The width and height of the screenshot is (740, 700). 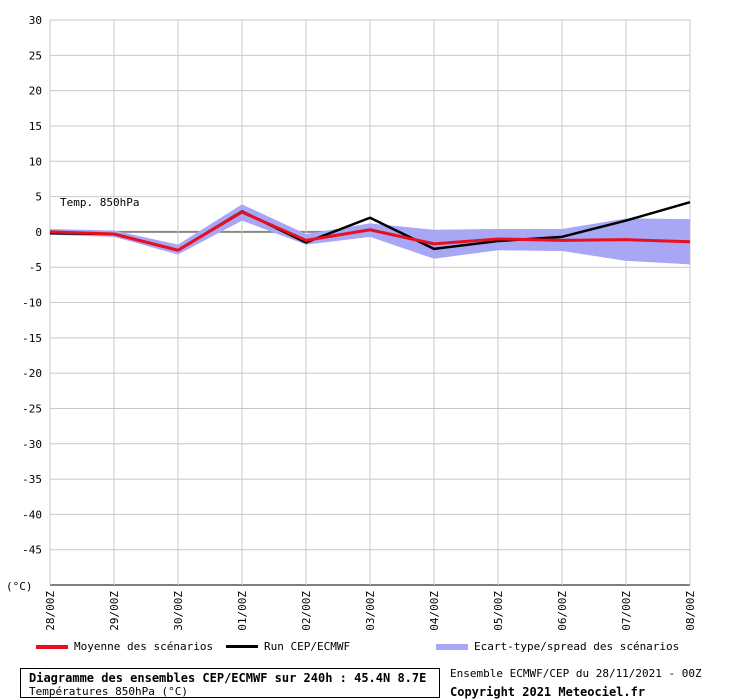 What do you see at coordinates (32, 550) in the screenshot?
I see `y-tick-label: -45` at bounding box center [32, 550].